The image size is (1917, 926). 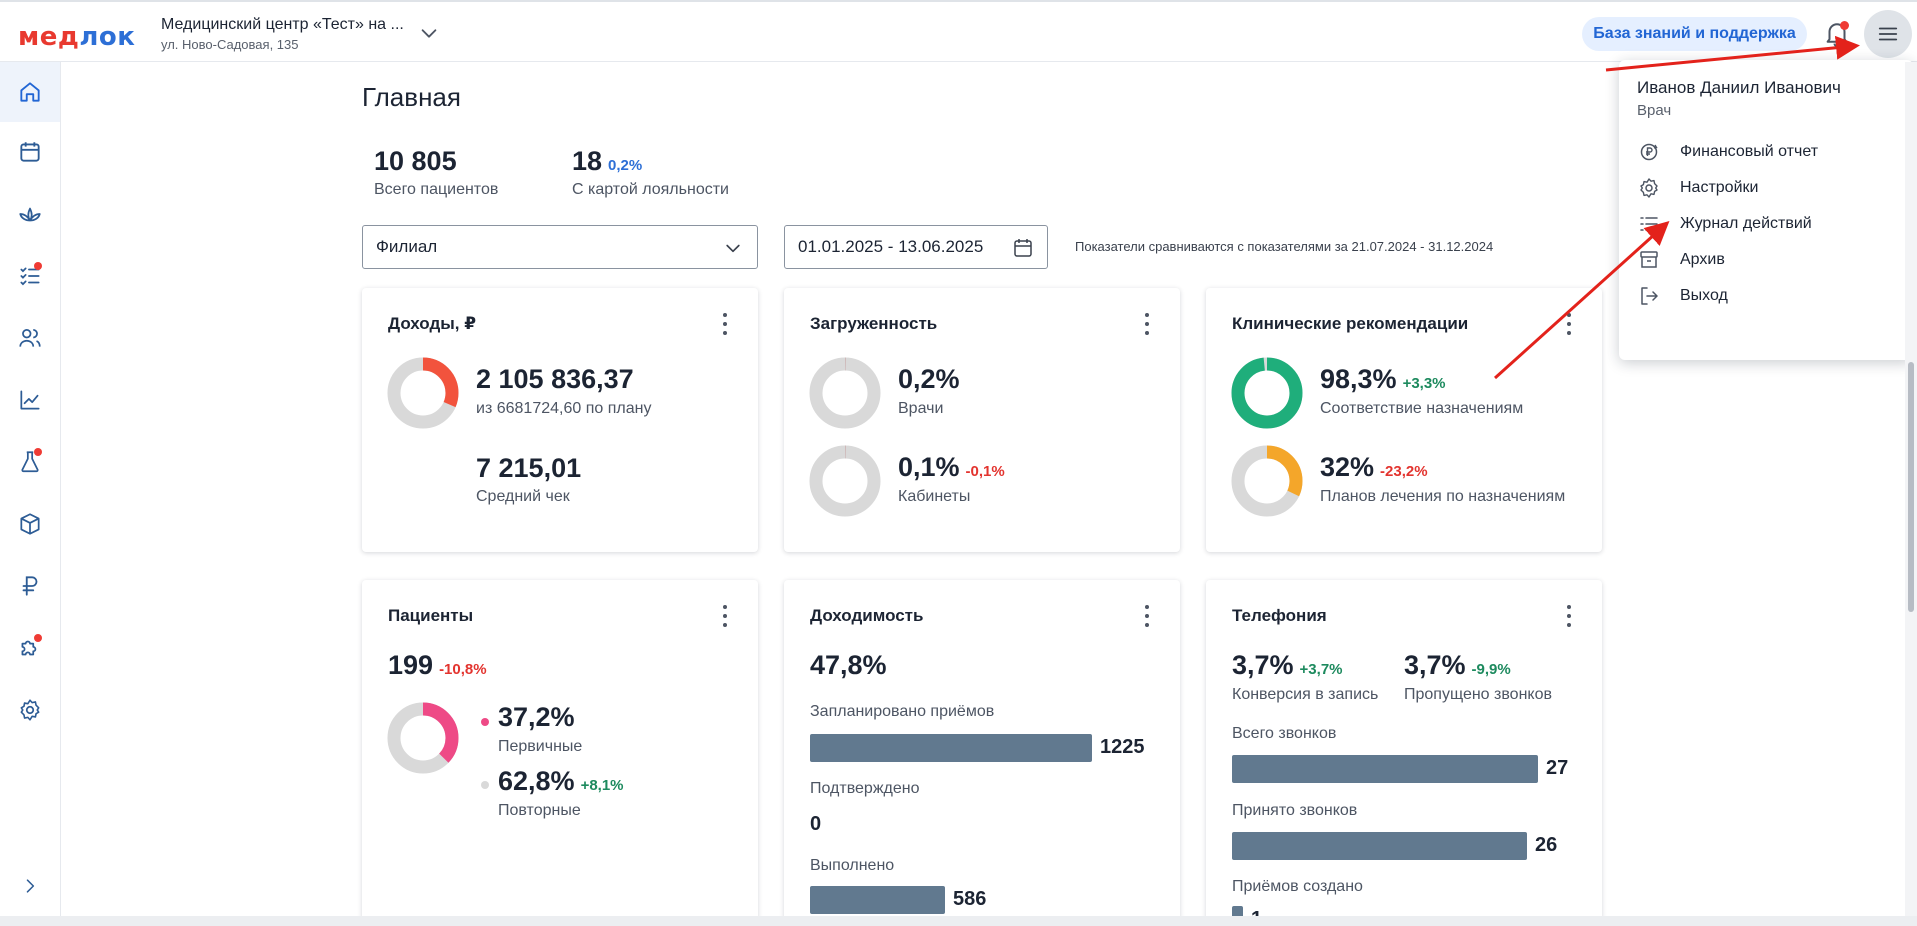 What do you see at coordinates (1457, 665) in the screenshot?
I see `missed-value: 3,7% -9,9%` at bounding box center [1457, 665].